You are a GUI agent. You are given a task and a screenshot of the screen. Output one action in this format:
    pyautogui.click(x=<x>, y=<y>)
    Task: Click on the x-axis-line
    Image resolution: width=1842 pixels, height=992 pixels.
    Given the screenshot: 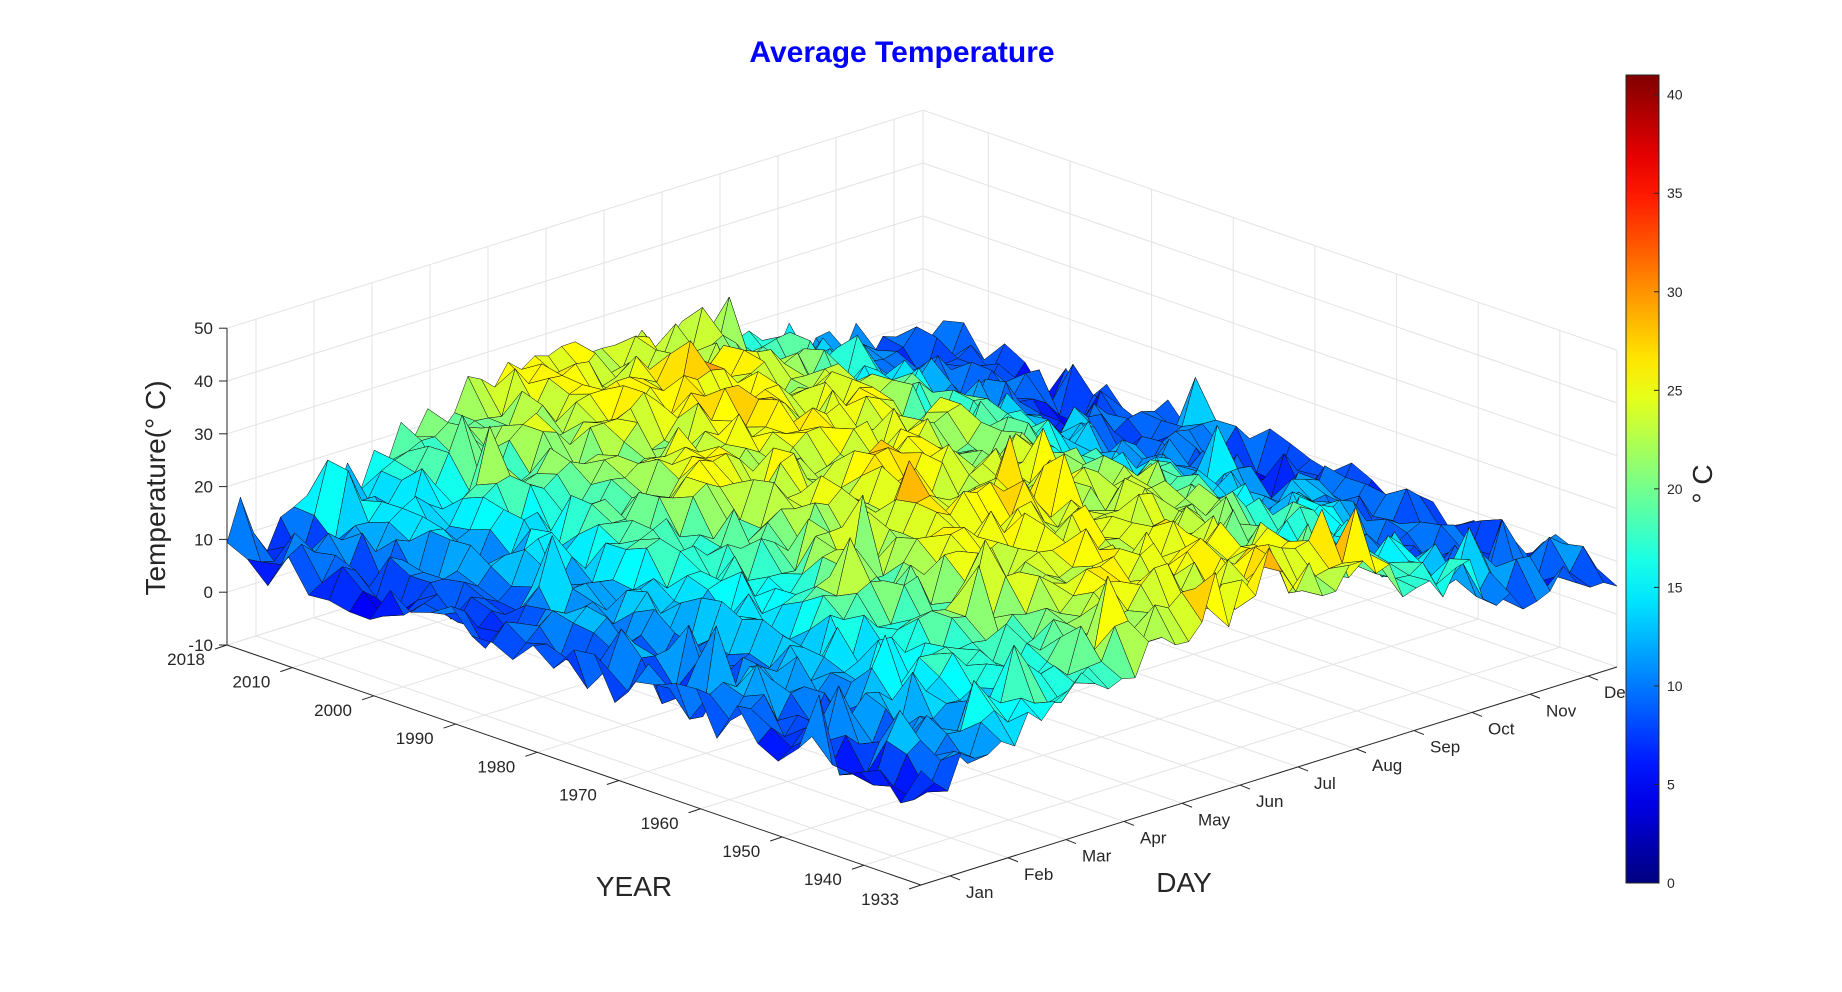 What is the action you would take?
    pyautogui.click(x=1269, y=776)
    